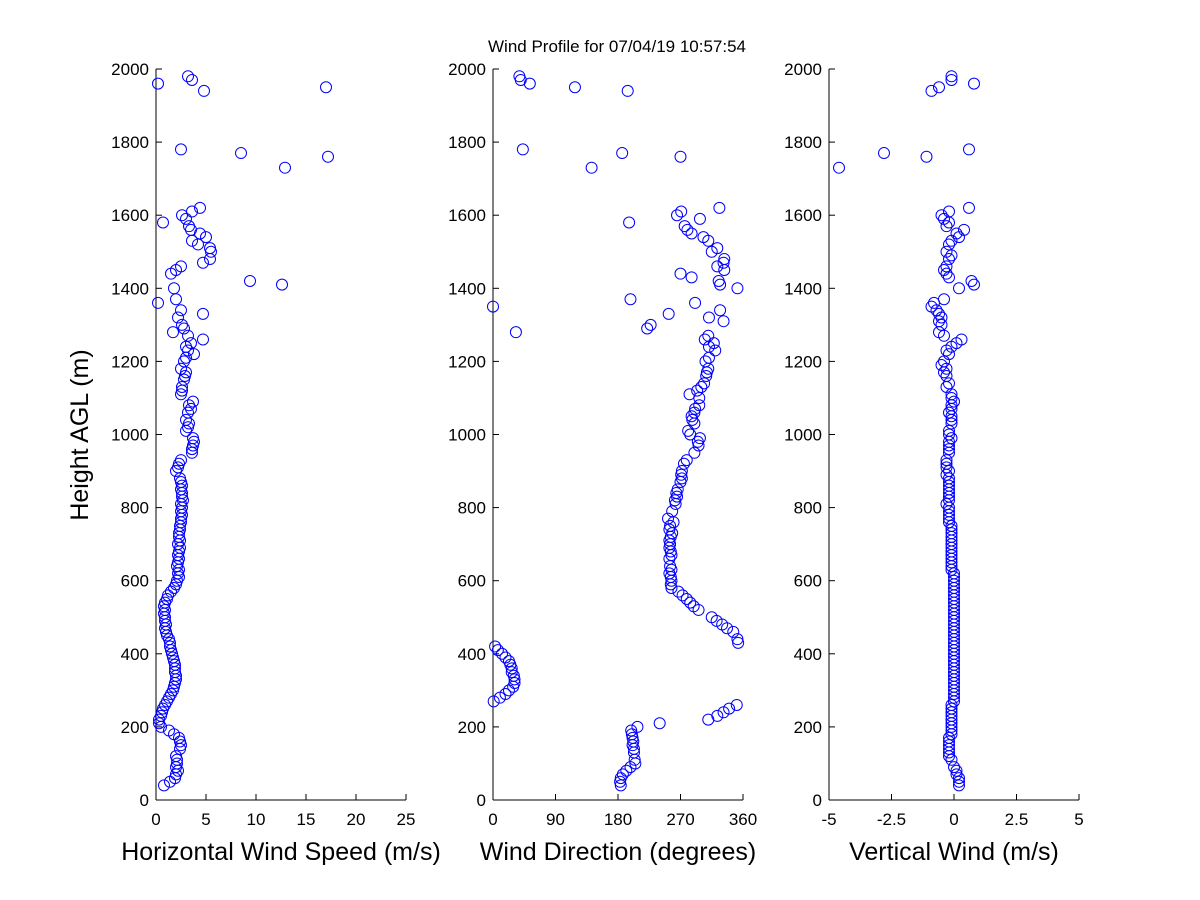 The image size is (1200, 900). I want to click on data-points, so click(906, 431).